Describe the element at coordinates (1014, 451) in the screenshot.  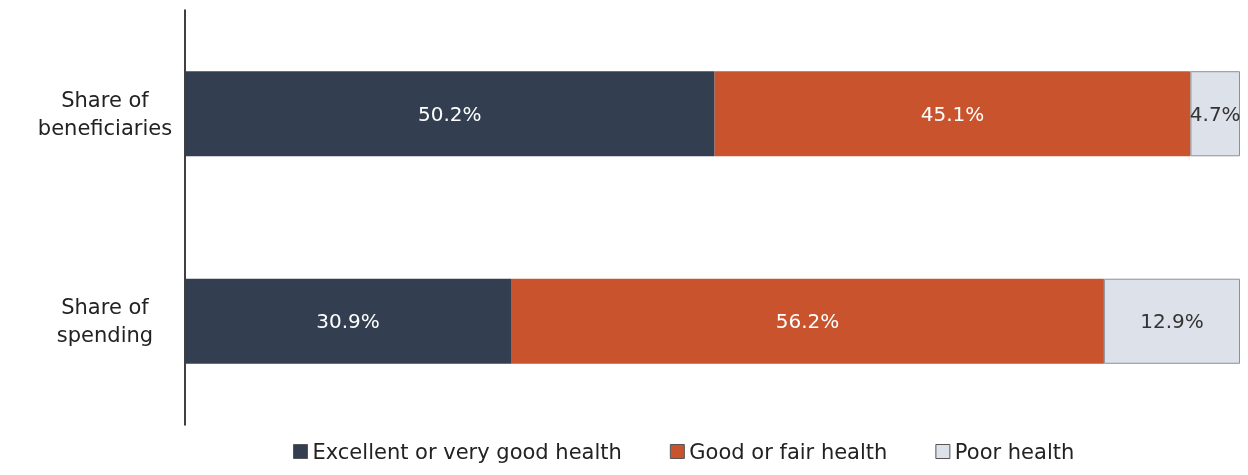
I see `legend-label: Poor health` at that location.